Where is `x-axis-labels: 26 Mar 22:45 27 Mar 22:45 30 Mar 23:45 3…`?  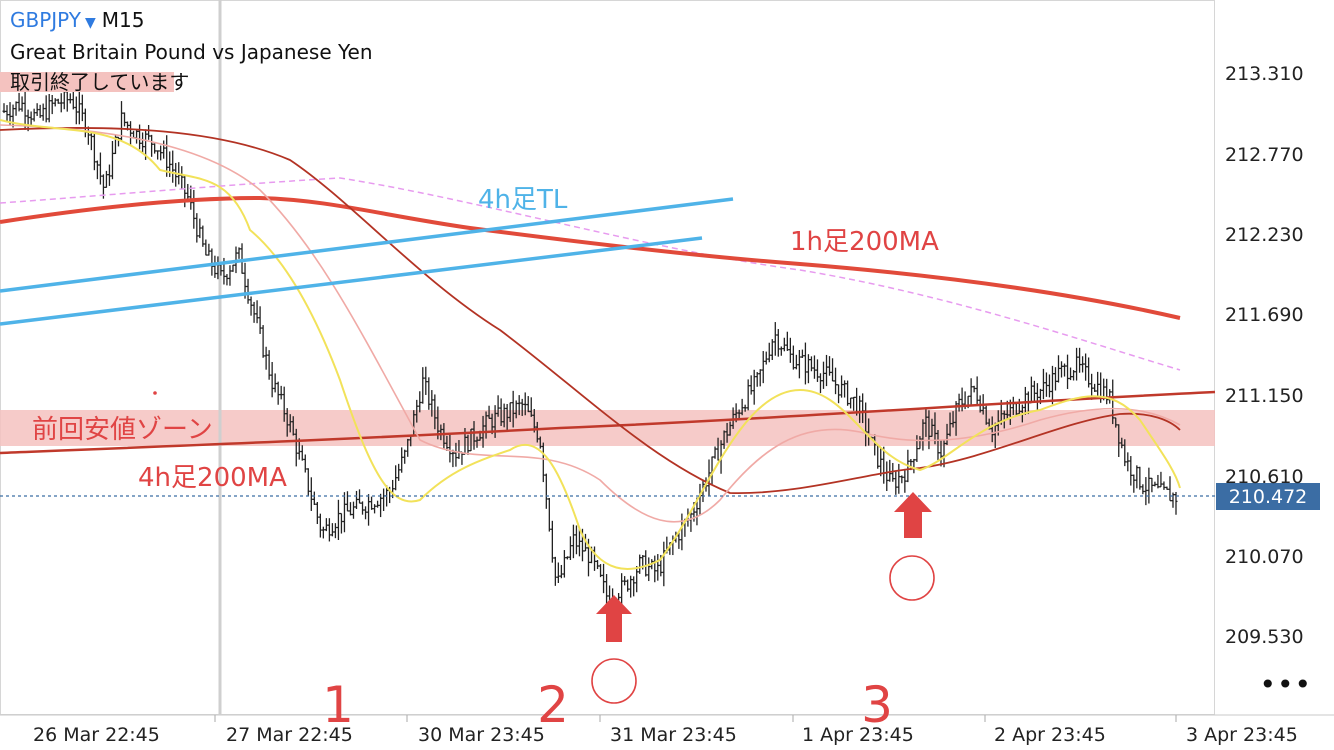
x-axis-labels: 26 Mar 22:45 27 Mar 22:45 30 Mar 23:45 3… is located at coordinates (665, 730).